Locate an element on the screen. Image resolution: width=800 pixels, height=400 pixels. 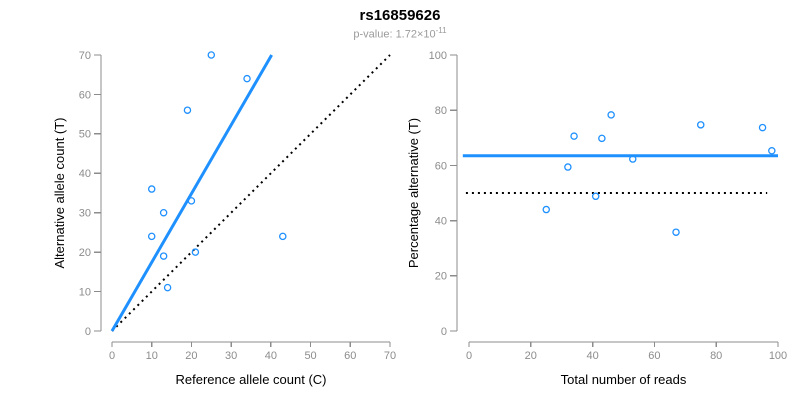
x-tick-label: 10 is located at coordinates (152, 356).